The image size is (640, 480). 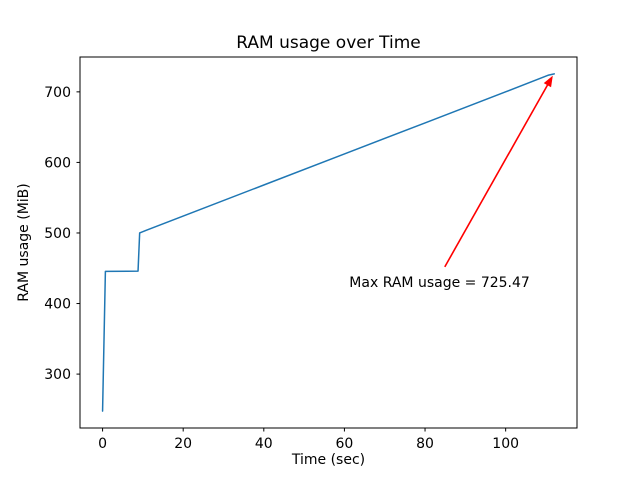 What do you see at coordinates (328, 460) in the screenshot?
I see `x-axis-label: Time (sec)` at bounding box center [328, 460].